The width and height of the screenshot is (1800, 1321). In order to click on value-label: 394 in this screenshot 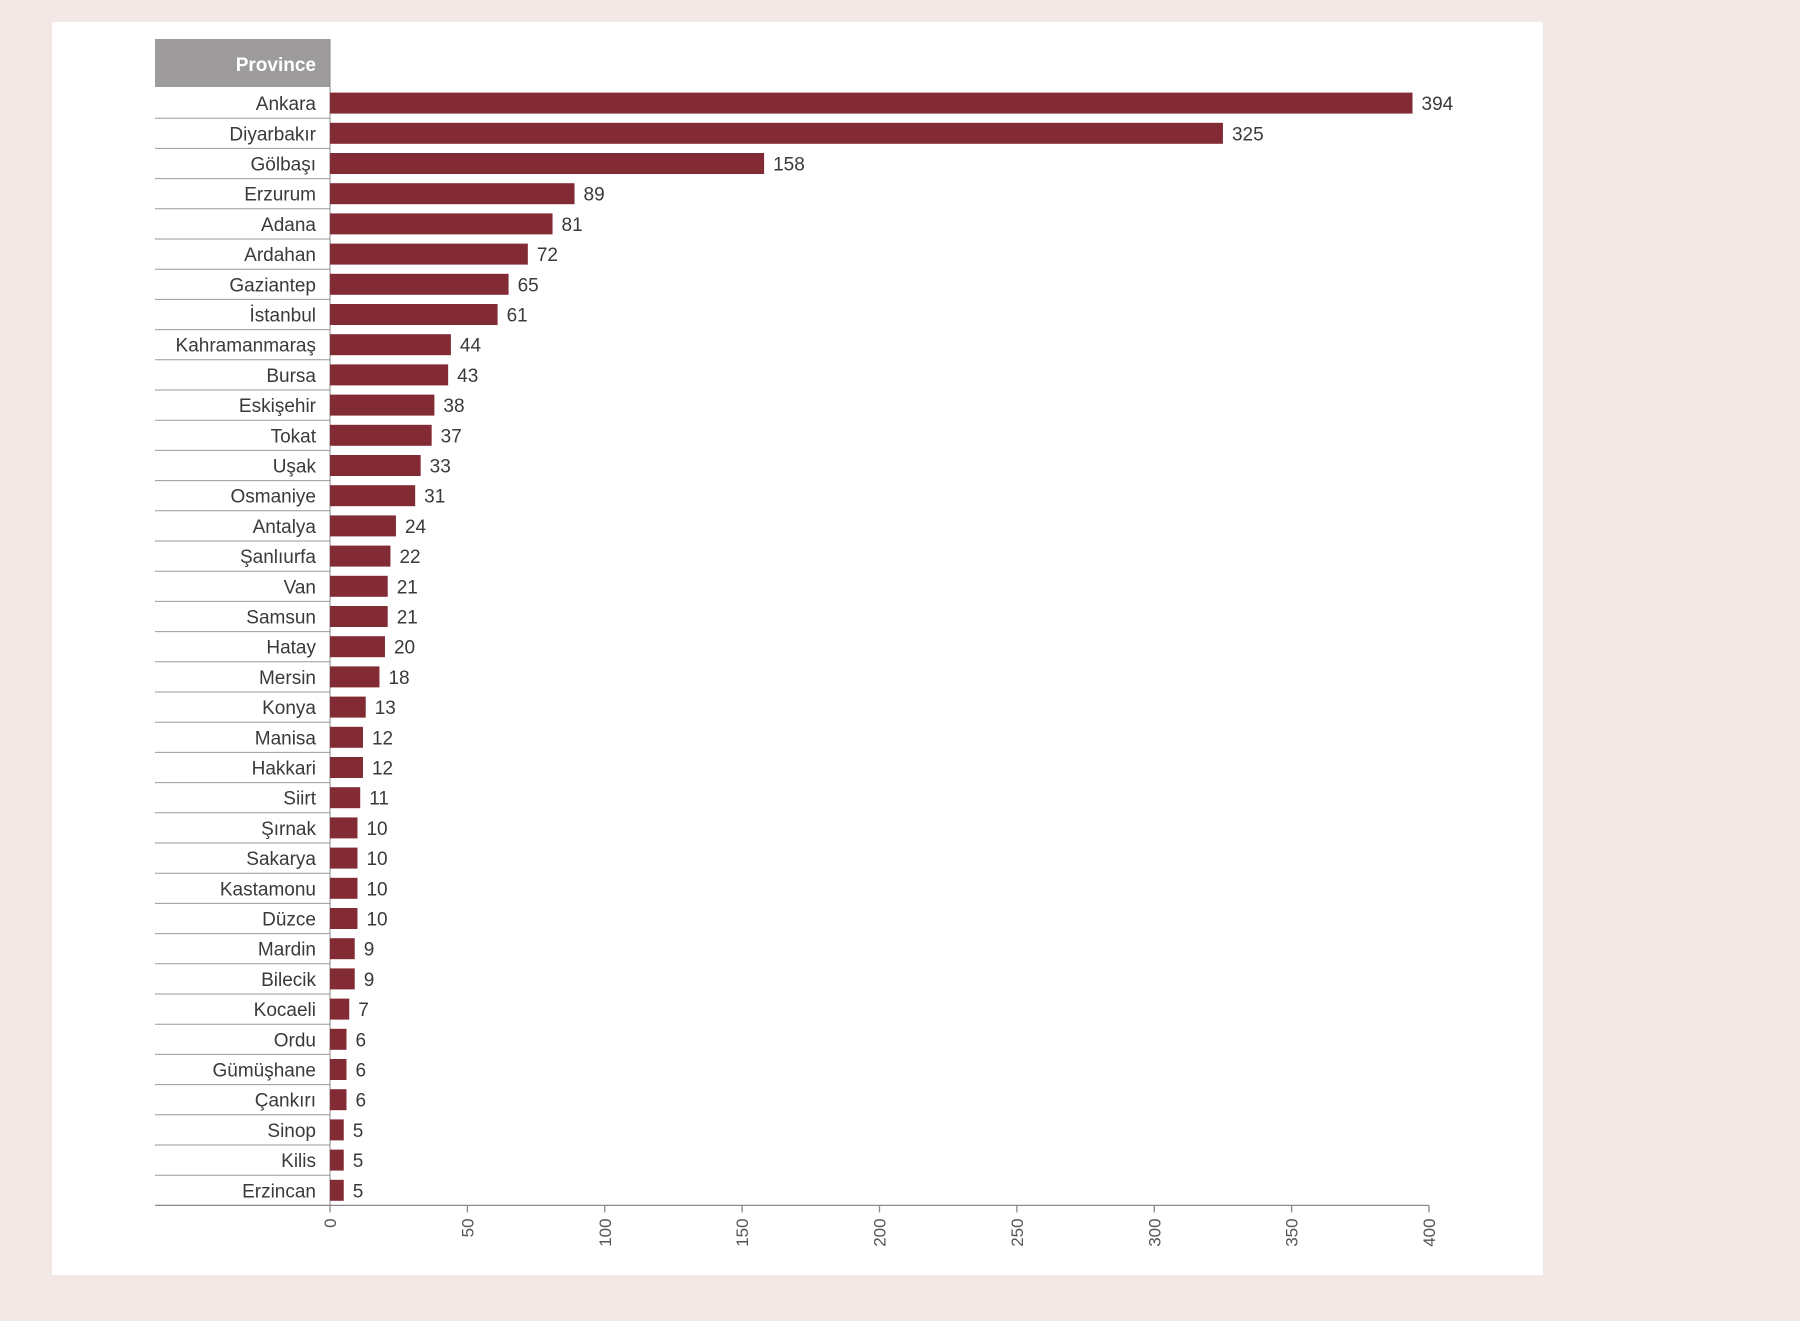, I will do `click(1438, 104)`.